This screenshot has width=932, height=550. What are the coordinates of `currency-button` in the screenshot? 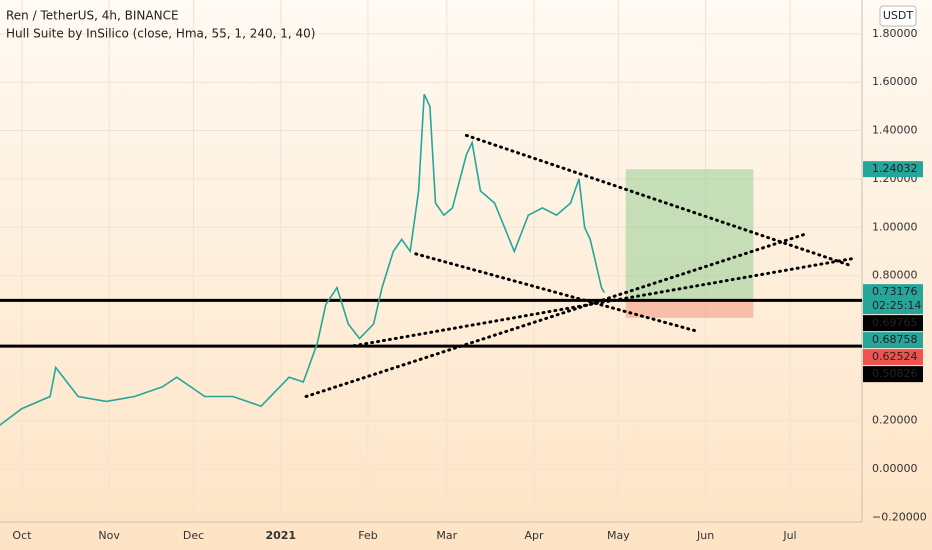 It's located at (898, 16).